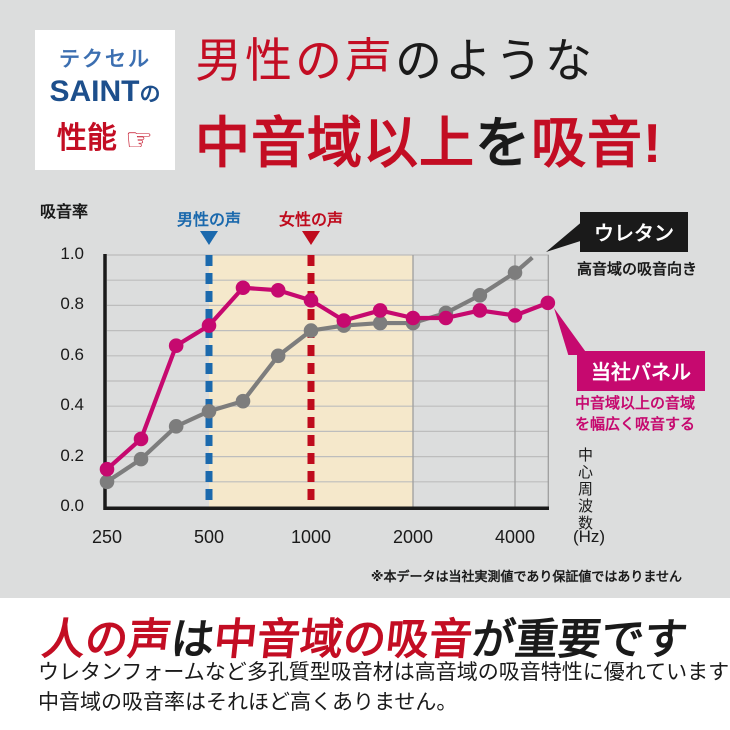 The height and width of the screenshot is (730, 730). Describe the element at coordinates (571, 331) in the screenshot. I see `panel-callout-pointer` at that location.